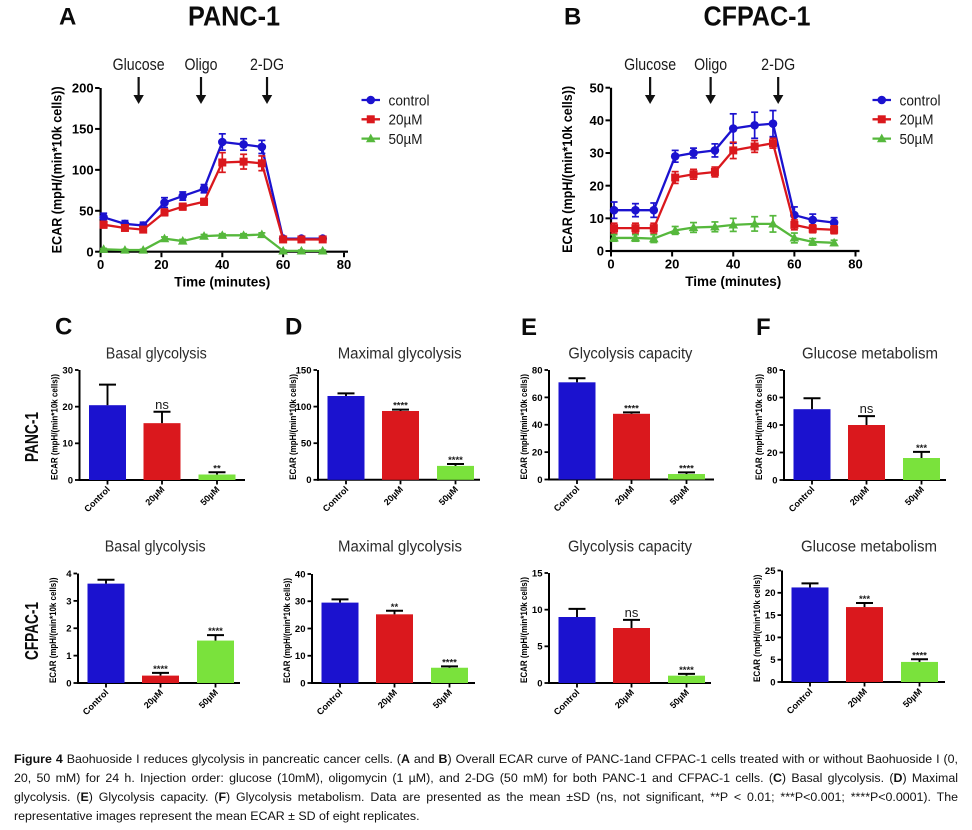 The height and width of the screenshot is (830, 972). Describe the element at coordinates (86, 210) in the screenshot. I see `panel-a-y-tick-label: 50` at that location.